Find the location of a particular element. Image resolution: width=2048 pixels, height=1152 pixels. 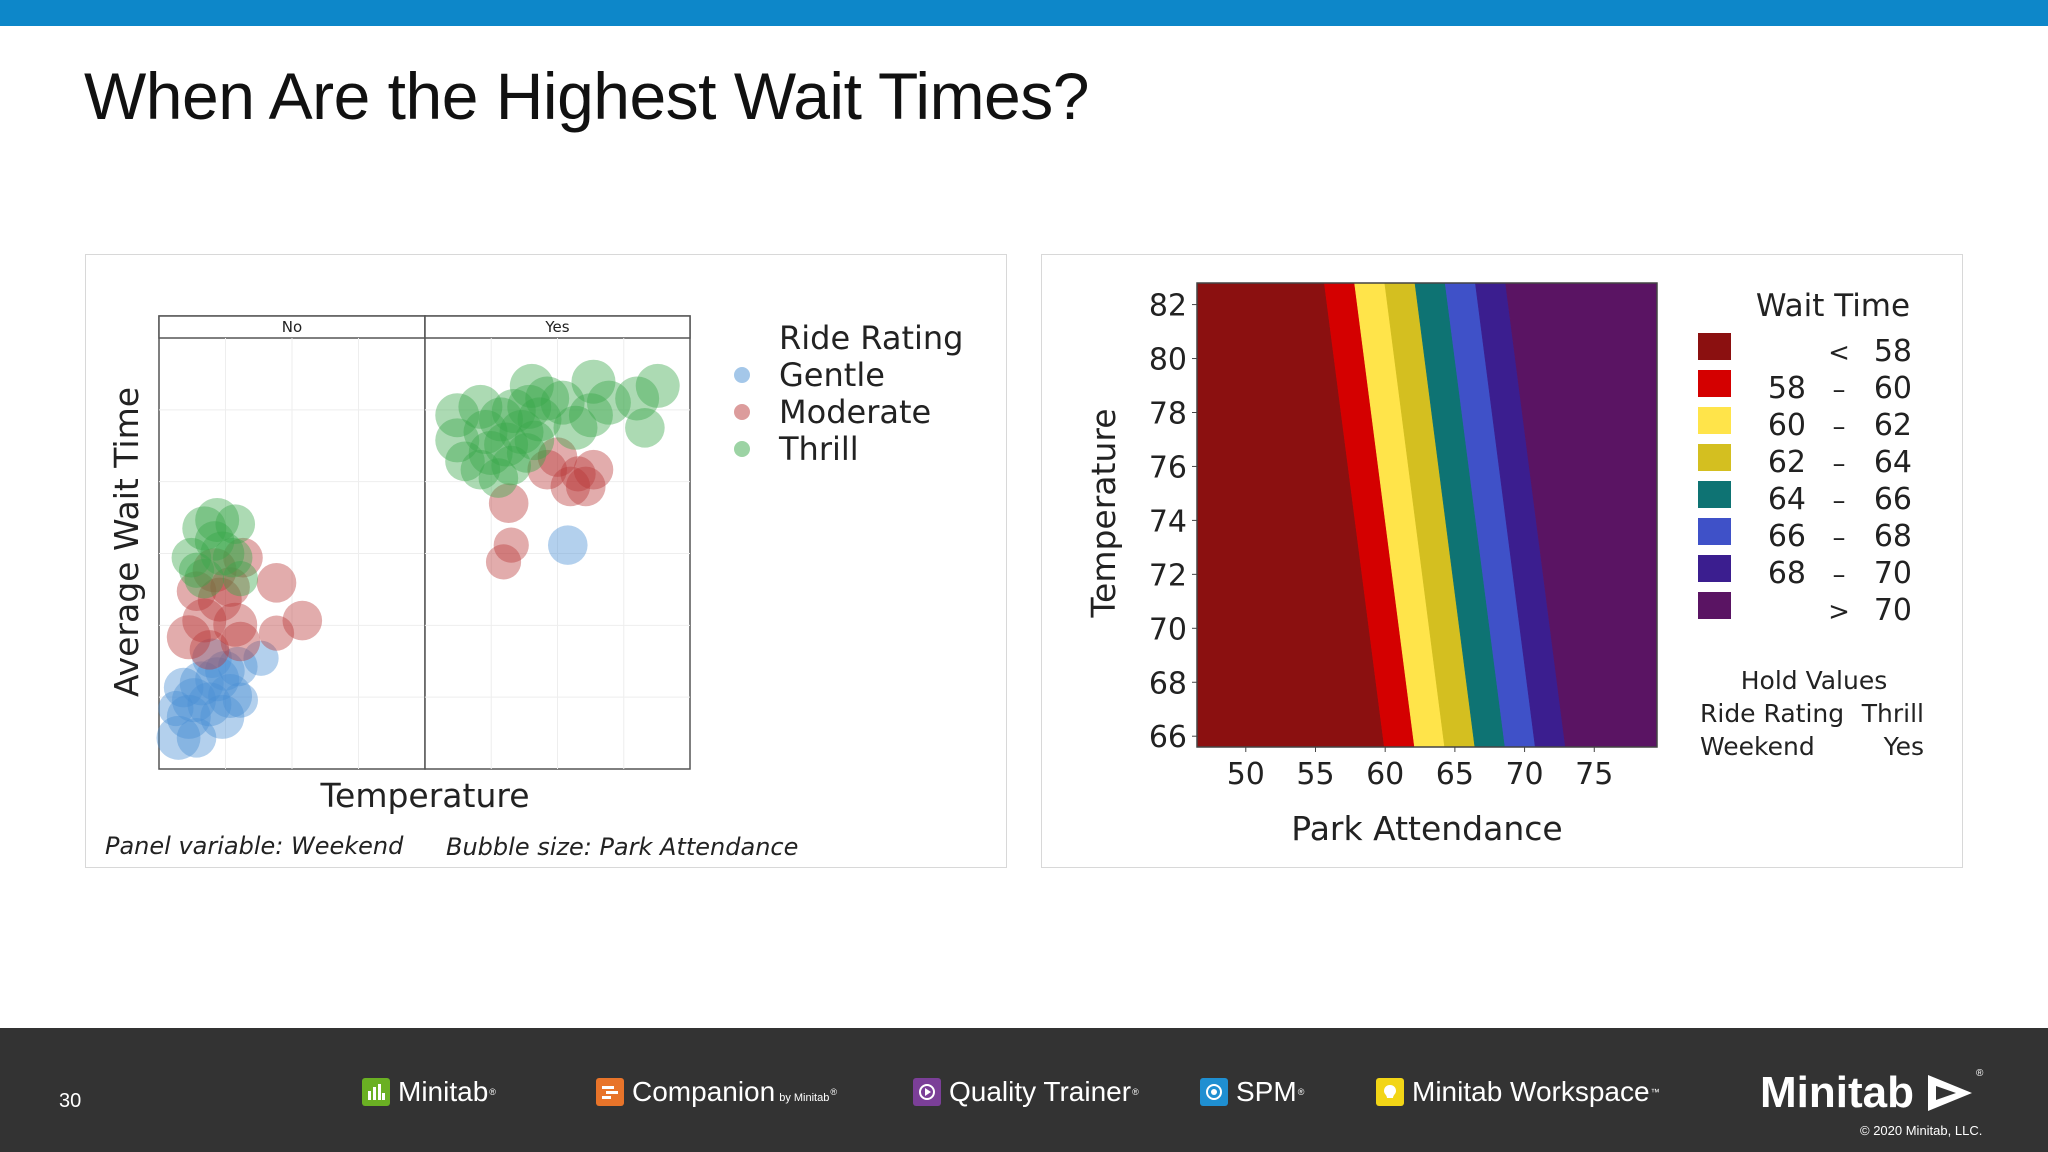

legend-marker-gentle is located at coordinates (742, 375).